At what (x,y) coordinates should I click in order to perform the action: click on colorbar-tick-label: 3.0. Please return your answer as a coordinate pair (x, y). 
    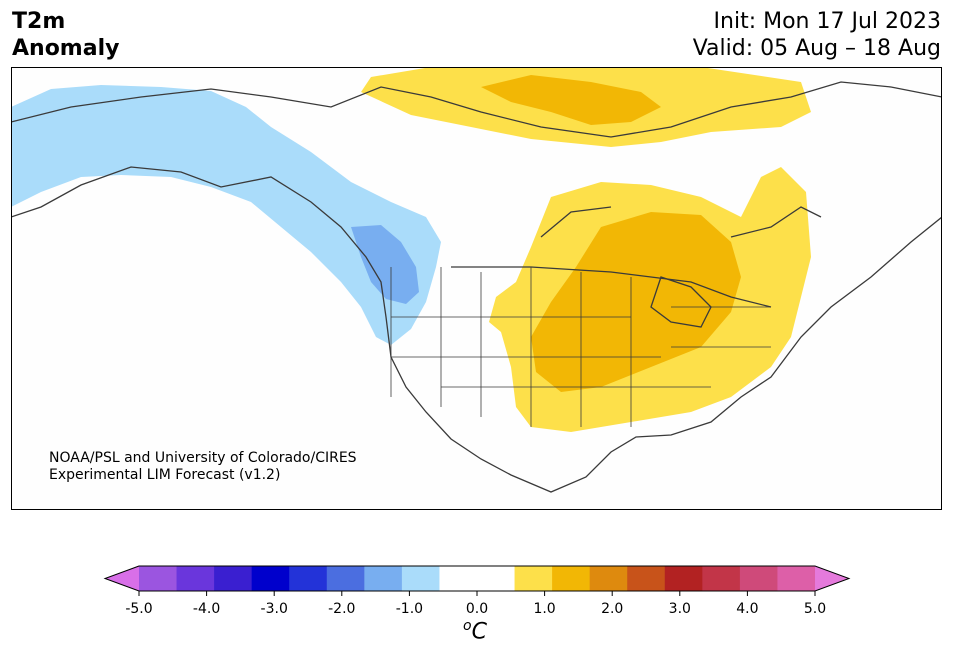
    Looking at the image, I should click on (680, 609).